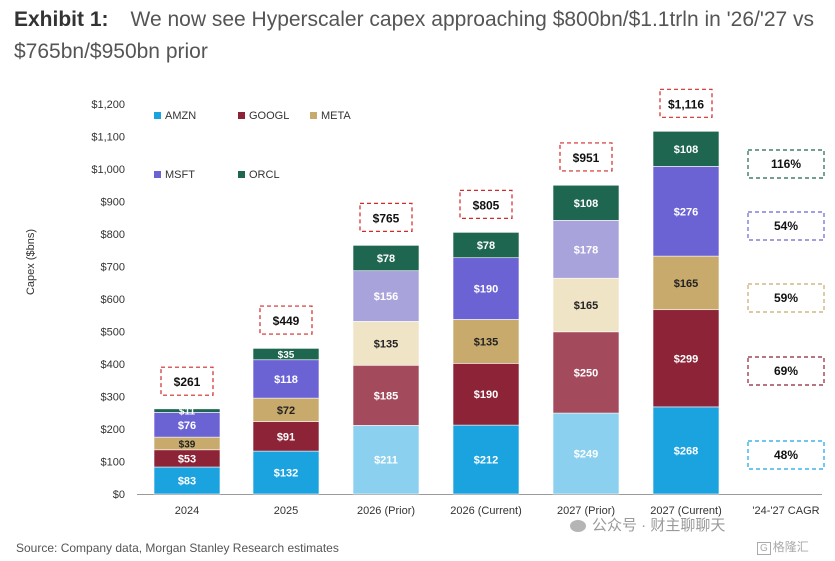 Image resolution: width=835 pixels, height=561 pixels. I want to click on legend-label: MSFT, so click(180, 175).